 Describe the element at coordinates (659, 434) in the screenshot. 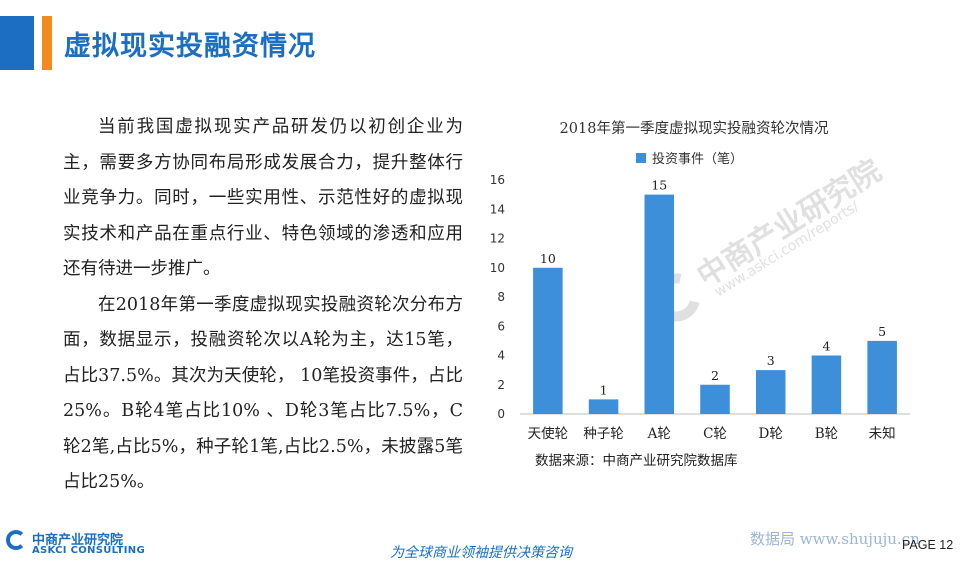

I see `x-tick-label: A轮` at that location.